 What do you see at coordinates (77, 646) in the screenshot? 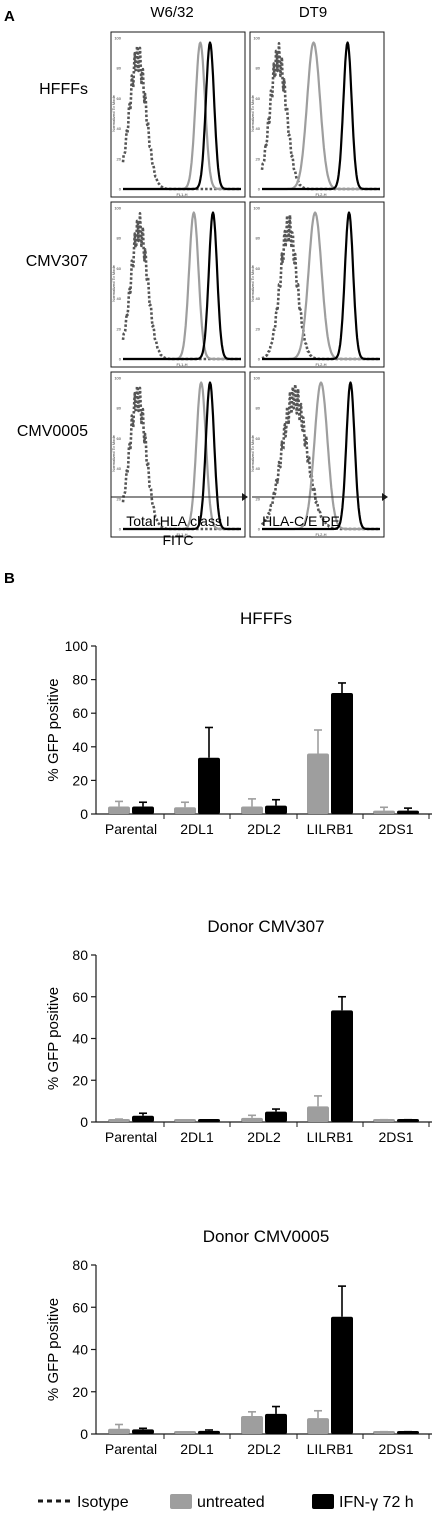
I see `y-tick-label: 100` at bounding box center [77, 646].